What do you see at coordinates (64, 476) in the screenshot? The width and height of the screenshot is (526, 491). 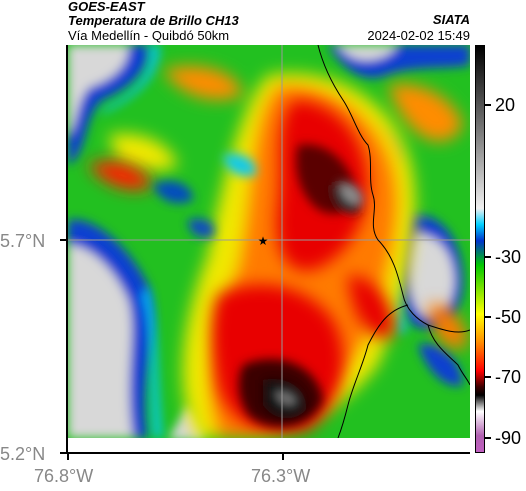 I see `x-tick-label: 76.8°W` at bounding box center [64, 476].